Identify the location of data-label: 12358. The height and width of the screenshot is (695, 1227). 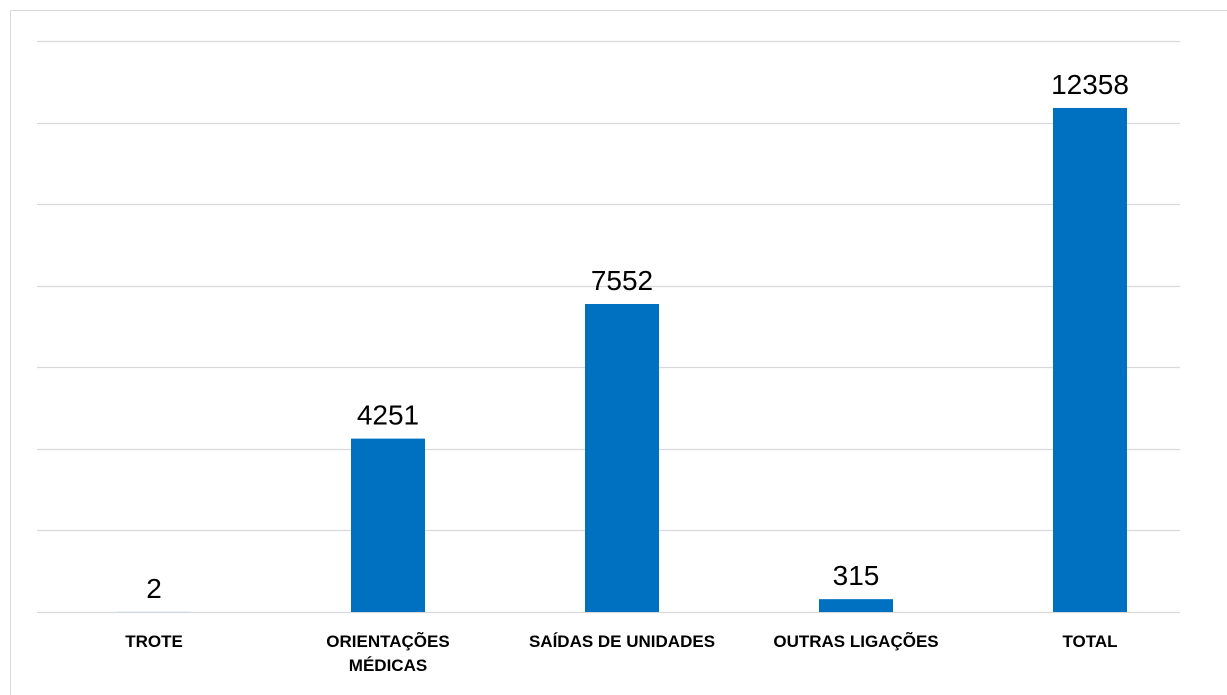
(1090, 84).